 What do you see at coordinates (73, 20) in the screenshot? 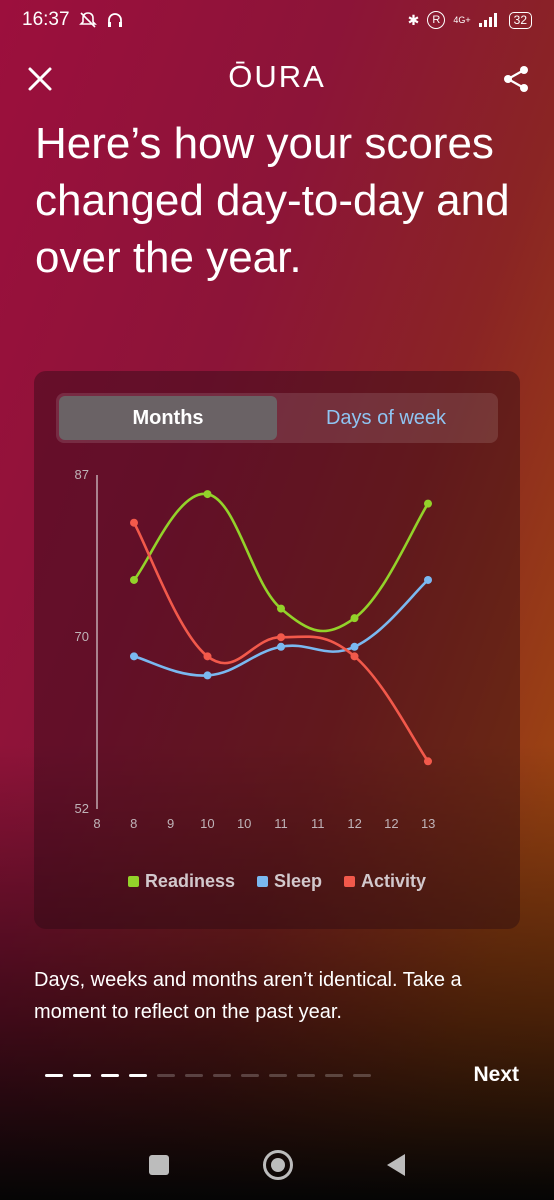
I see `status-left: 16:37` at bounding box center [73, 20].